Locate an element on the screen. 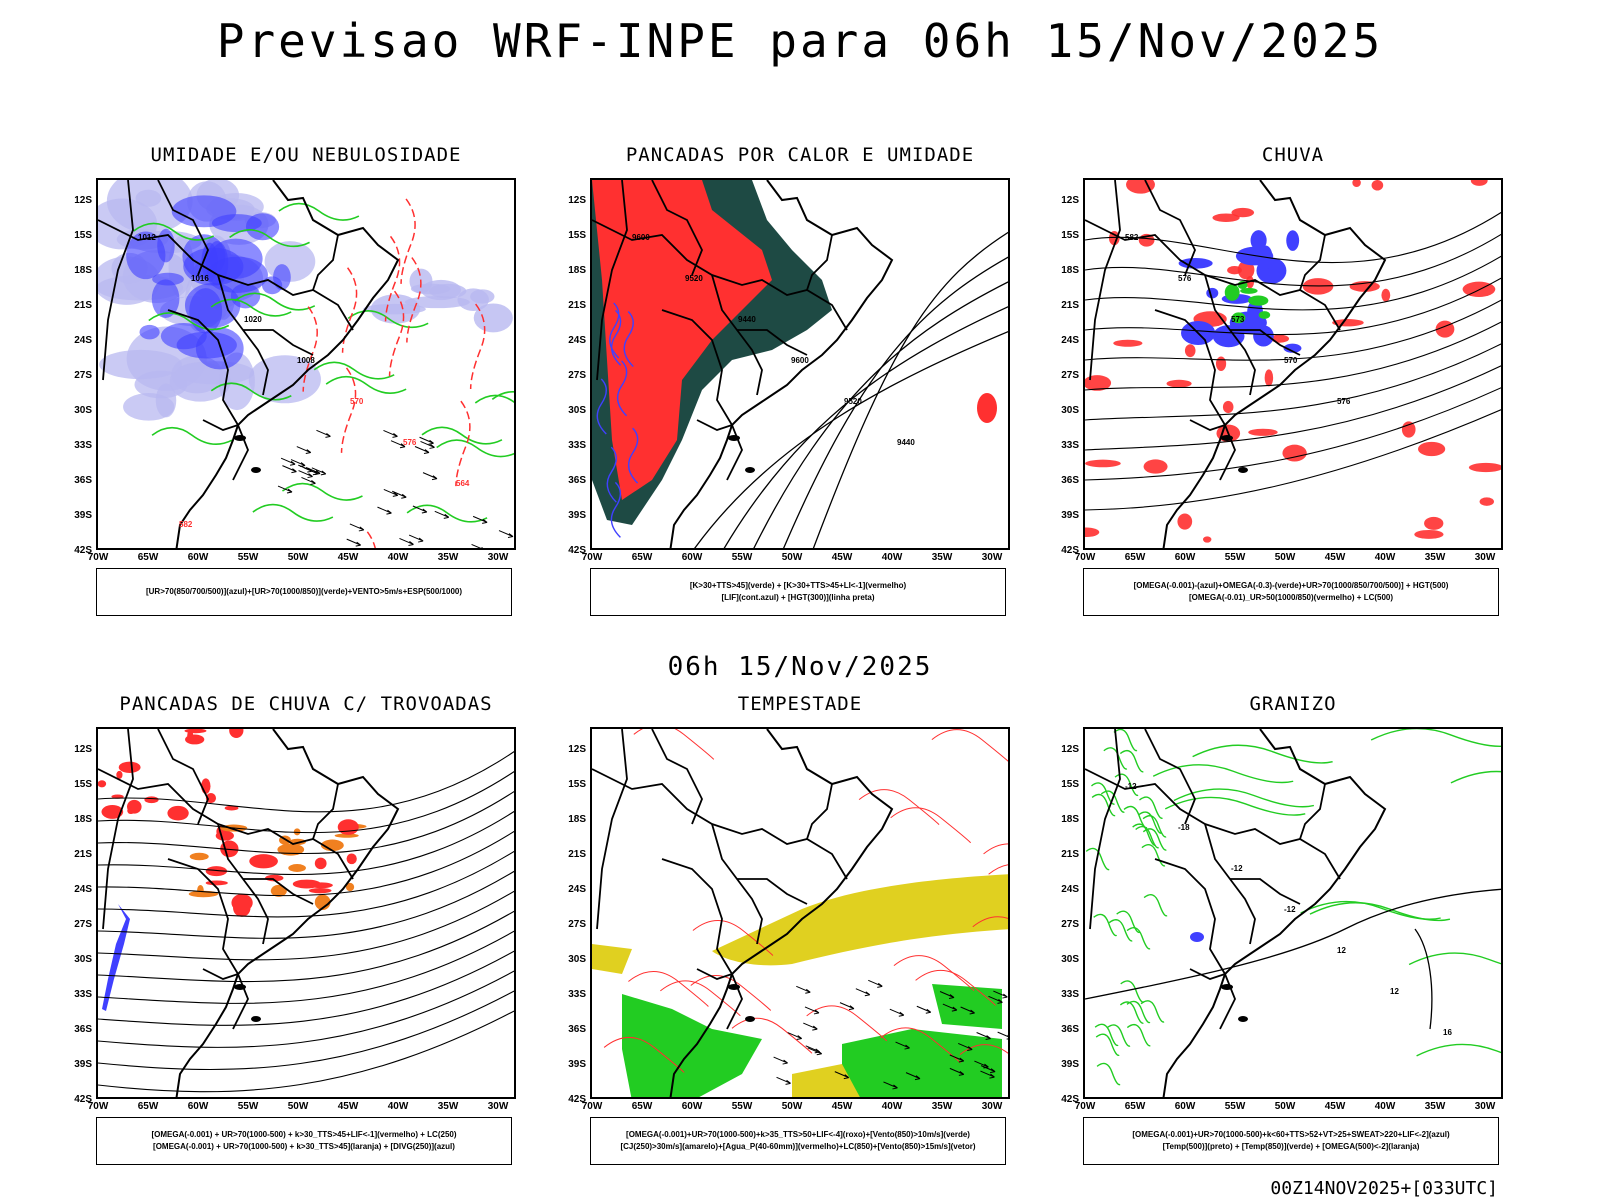  divergence-area is located at coordinates (116, 957).